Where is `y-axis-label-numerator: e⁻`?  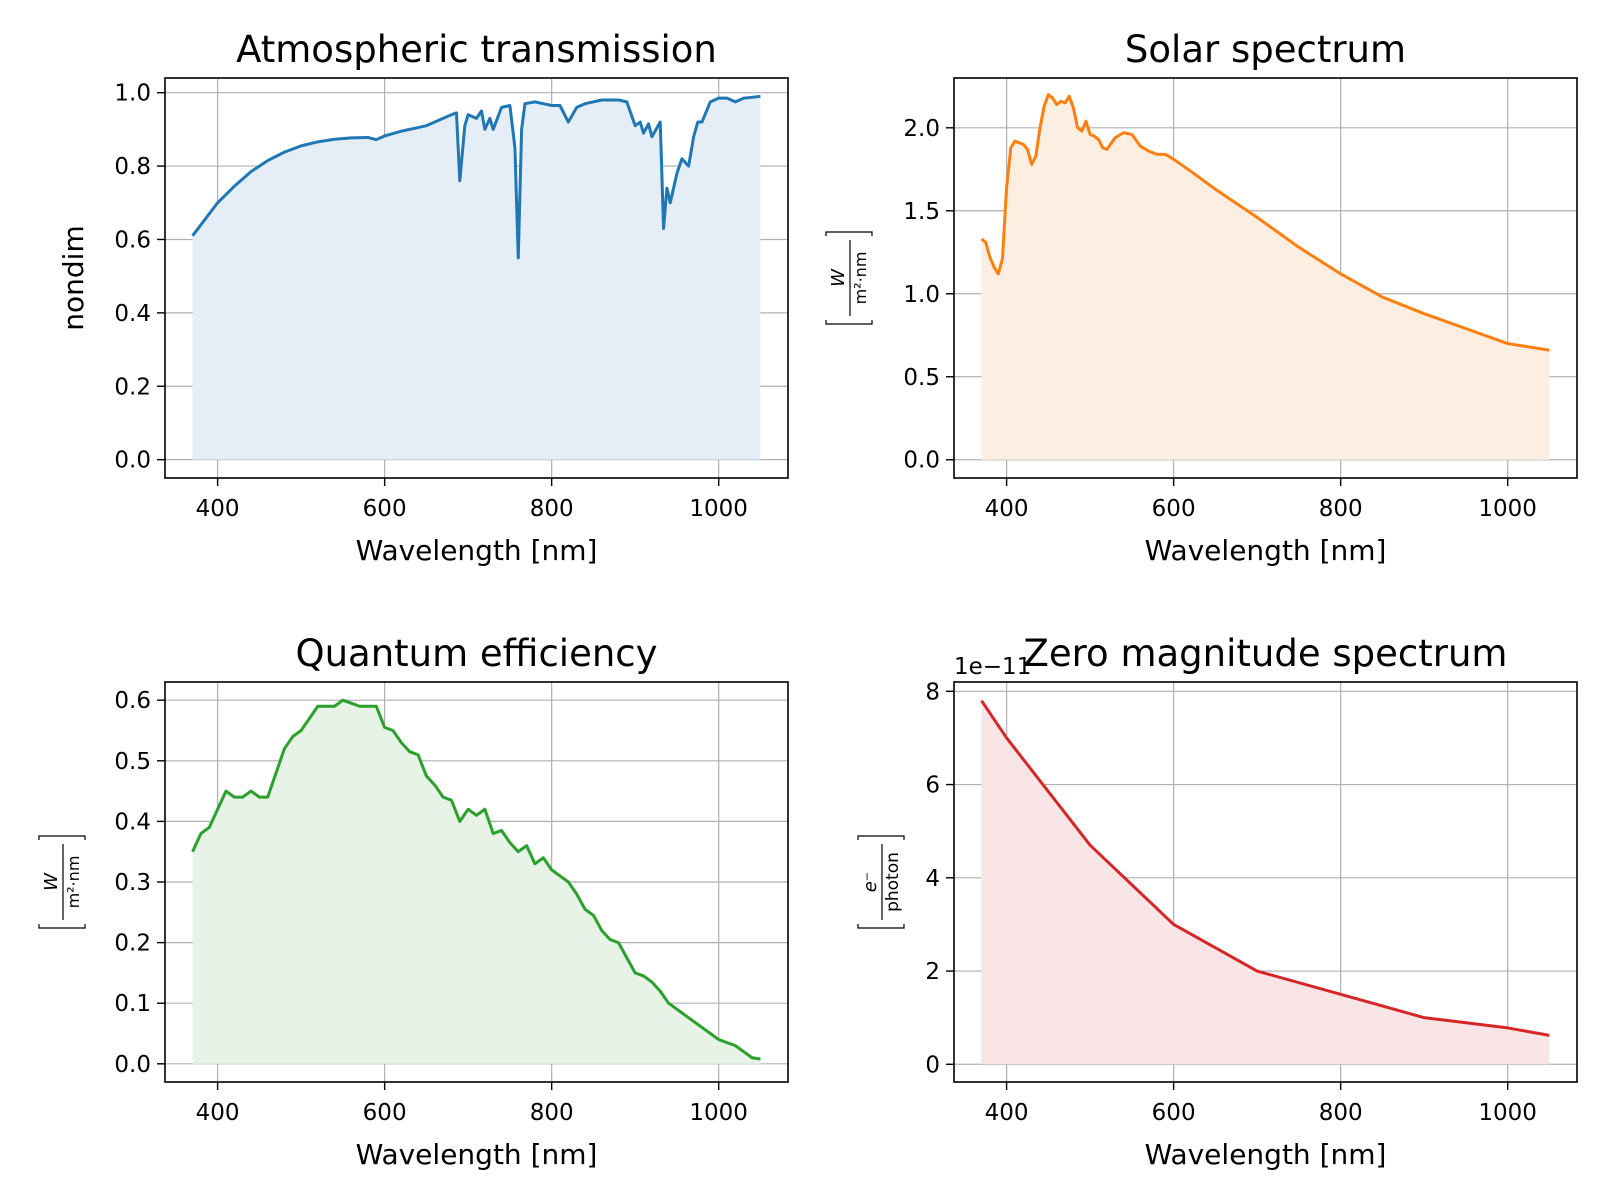
y-axis-label-numerator: e⁻ is located at coordinates (870, 882).